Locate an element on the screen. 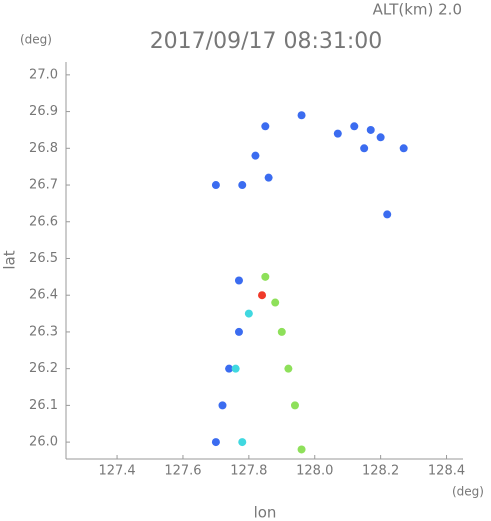 The image size is (491, 521). chart-title: 2017/09/17 08:31:00 is located at coordinates (266, 41).